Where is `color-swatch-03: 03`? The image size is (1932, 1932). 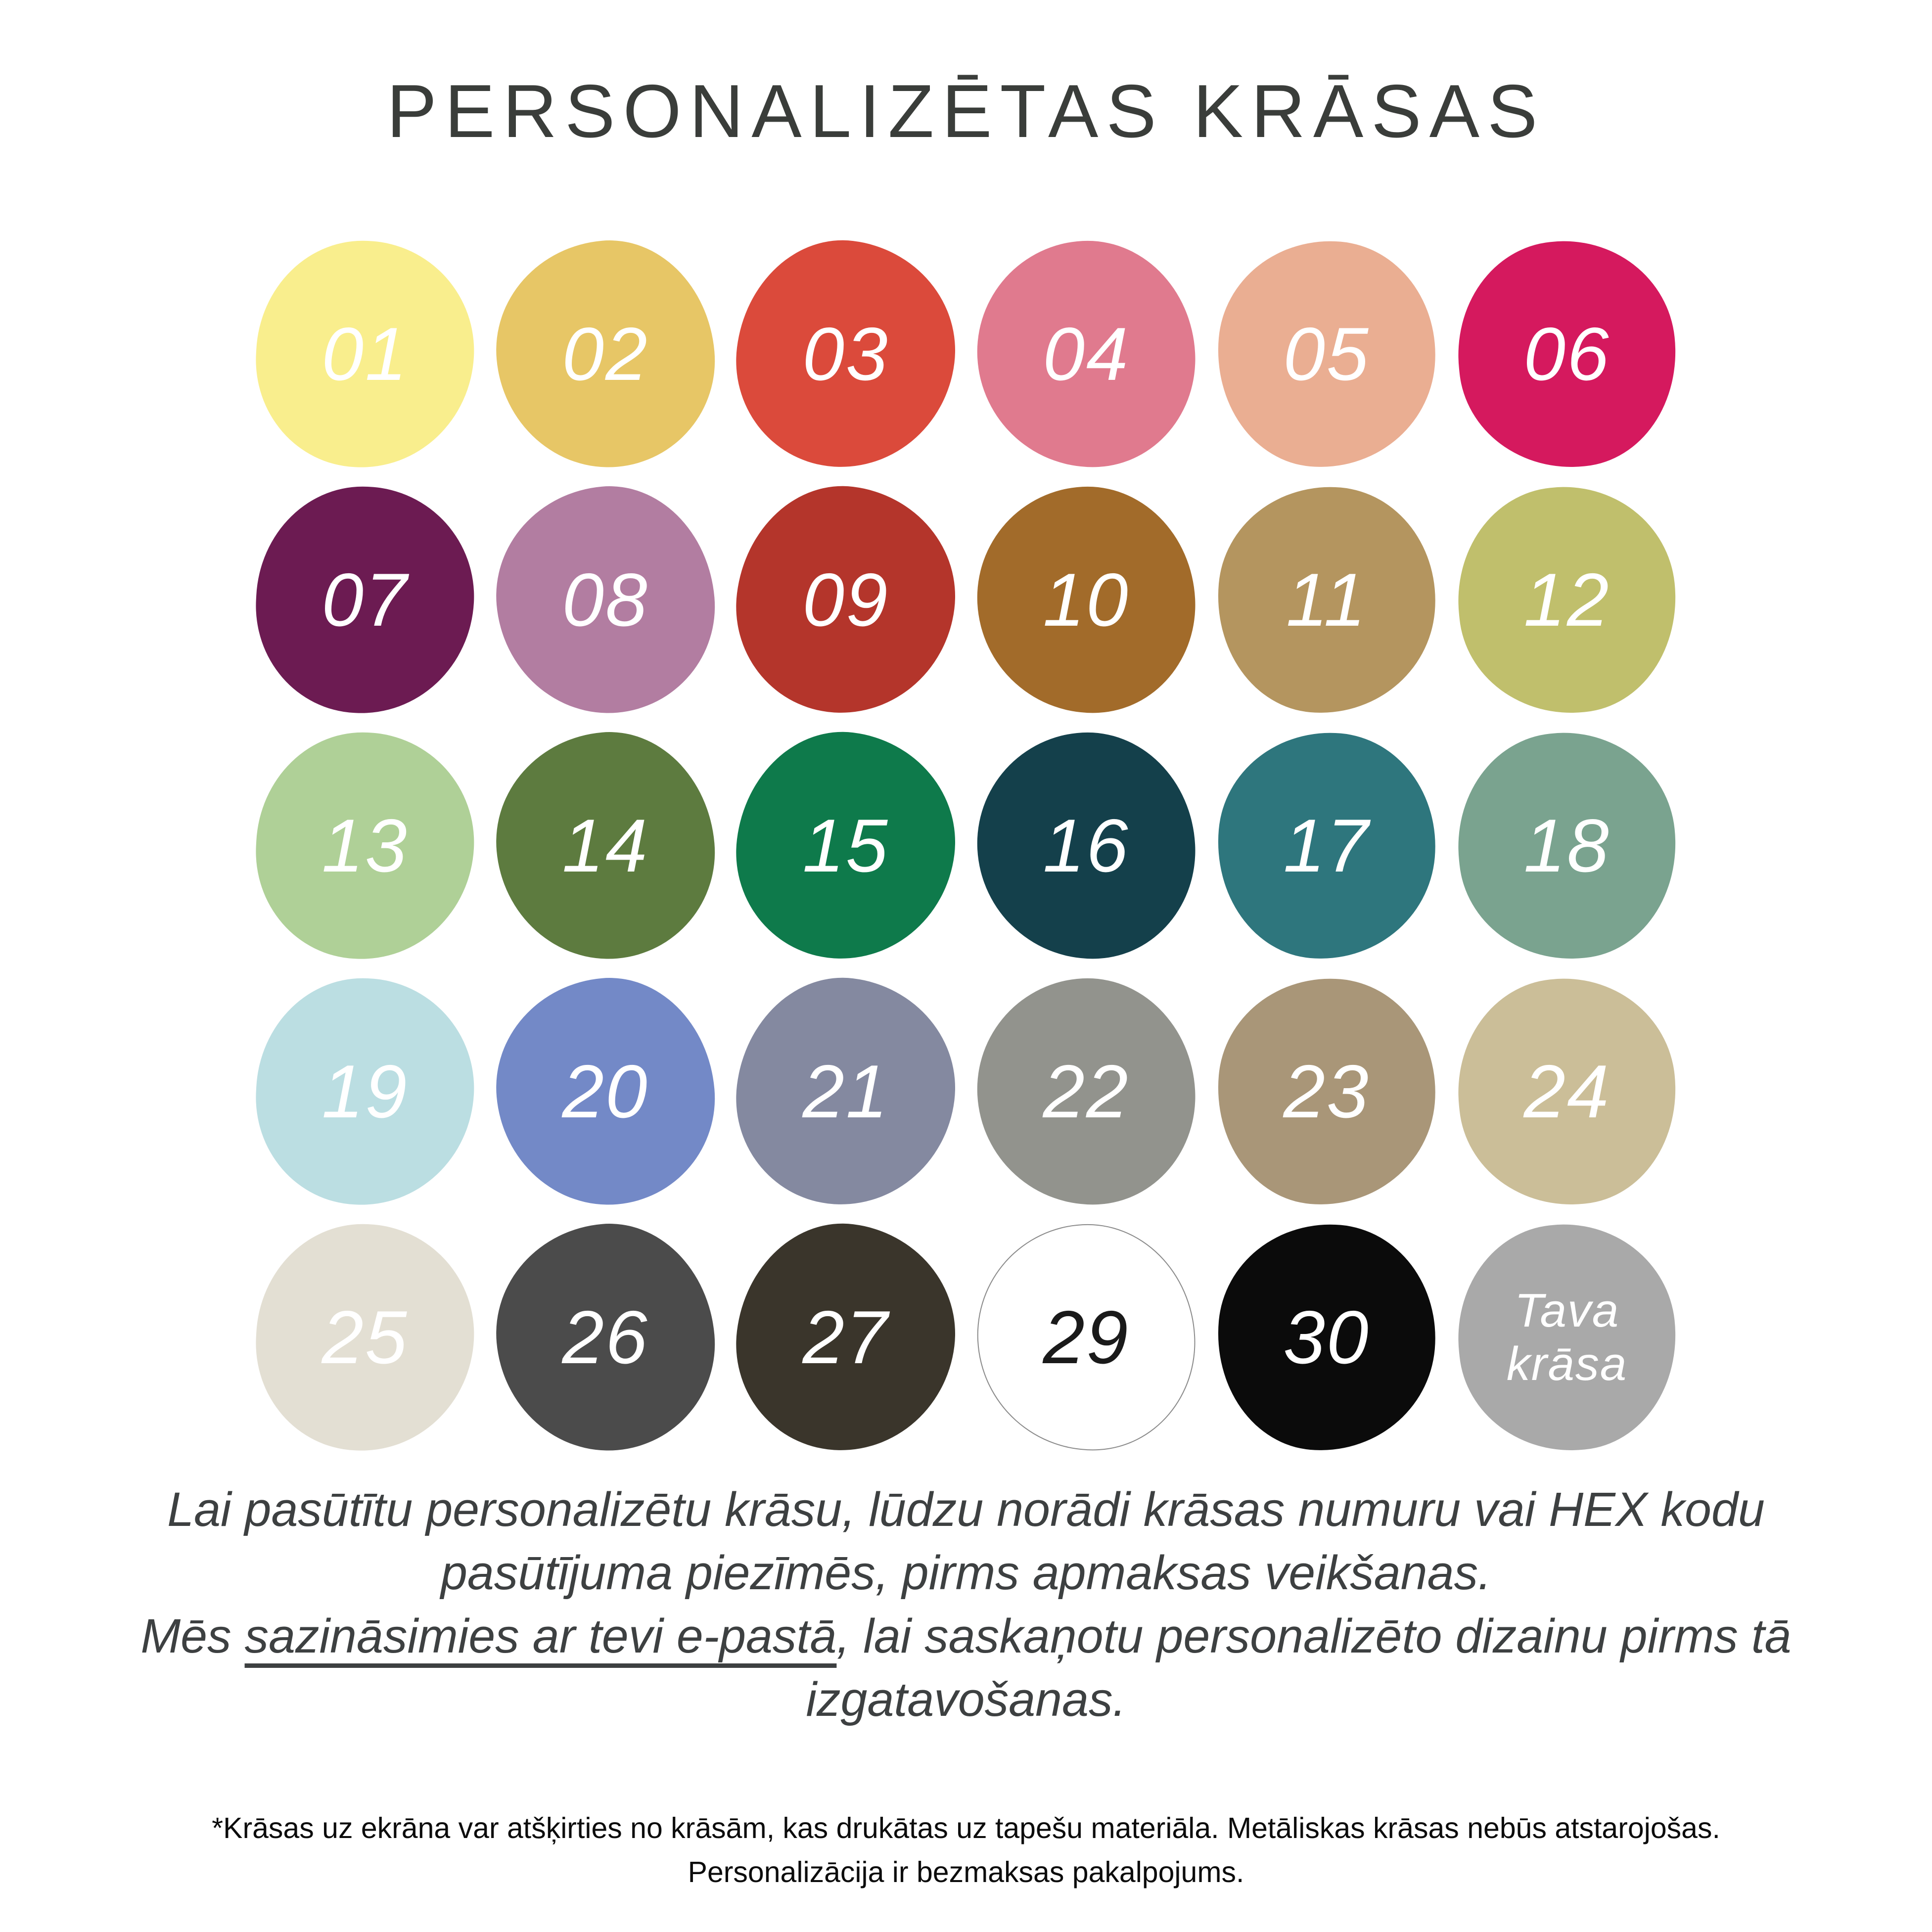 color-swatch-03: 03 is located at coordinates (846, 354).